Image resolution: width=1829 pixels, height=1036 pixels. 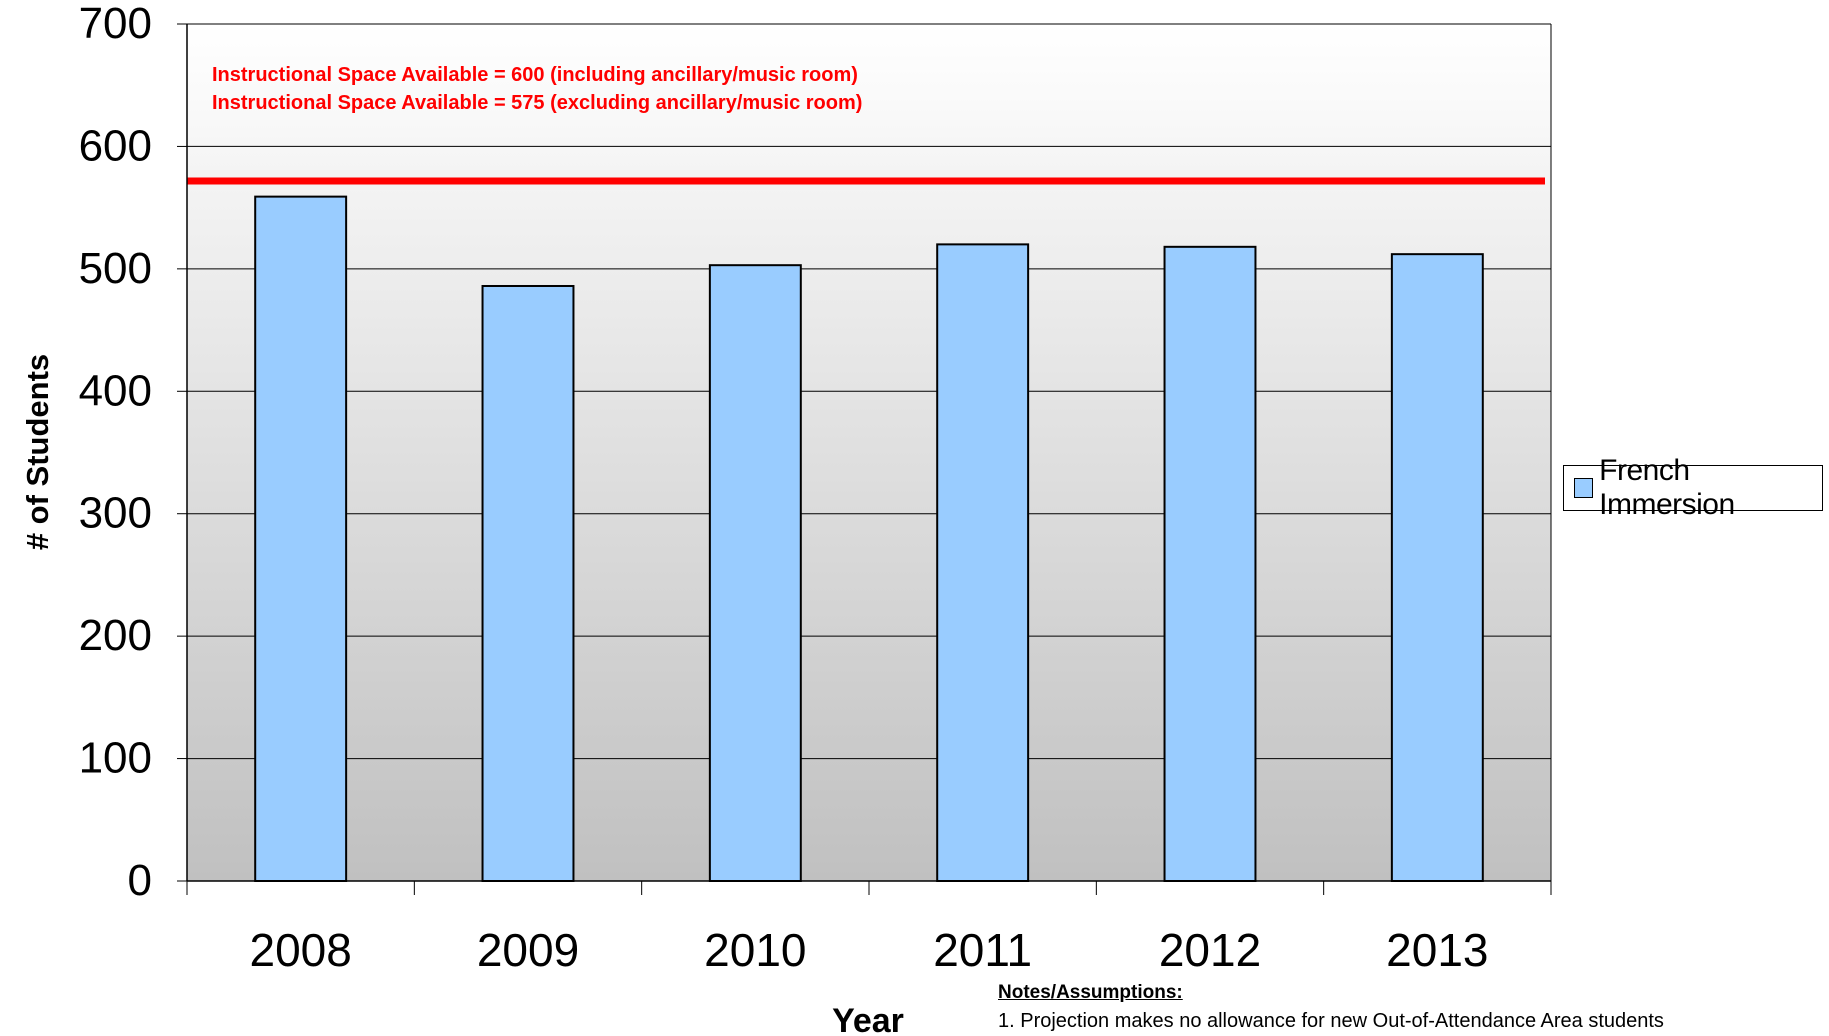 What do you see at coordinates (755, 573) in the screenshot?
I see `bar-2010` at bounding box center [755, 573].